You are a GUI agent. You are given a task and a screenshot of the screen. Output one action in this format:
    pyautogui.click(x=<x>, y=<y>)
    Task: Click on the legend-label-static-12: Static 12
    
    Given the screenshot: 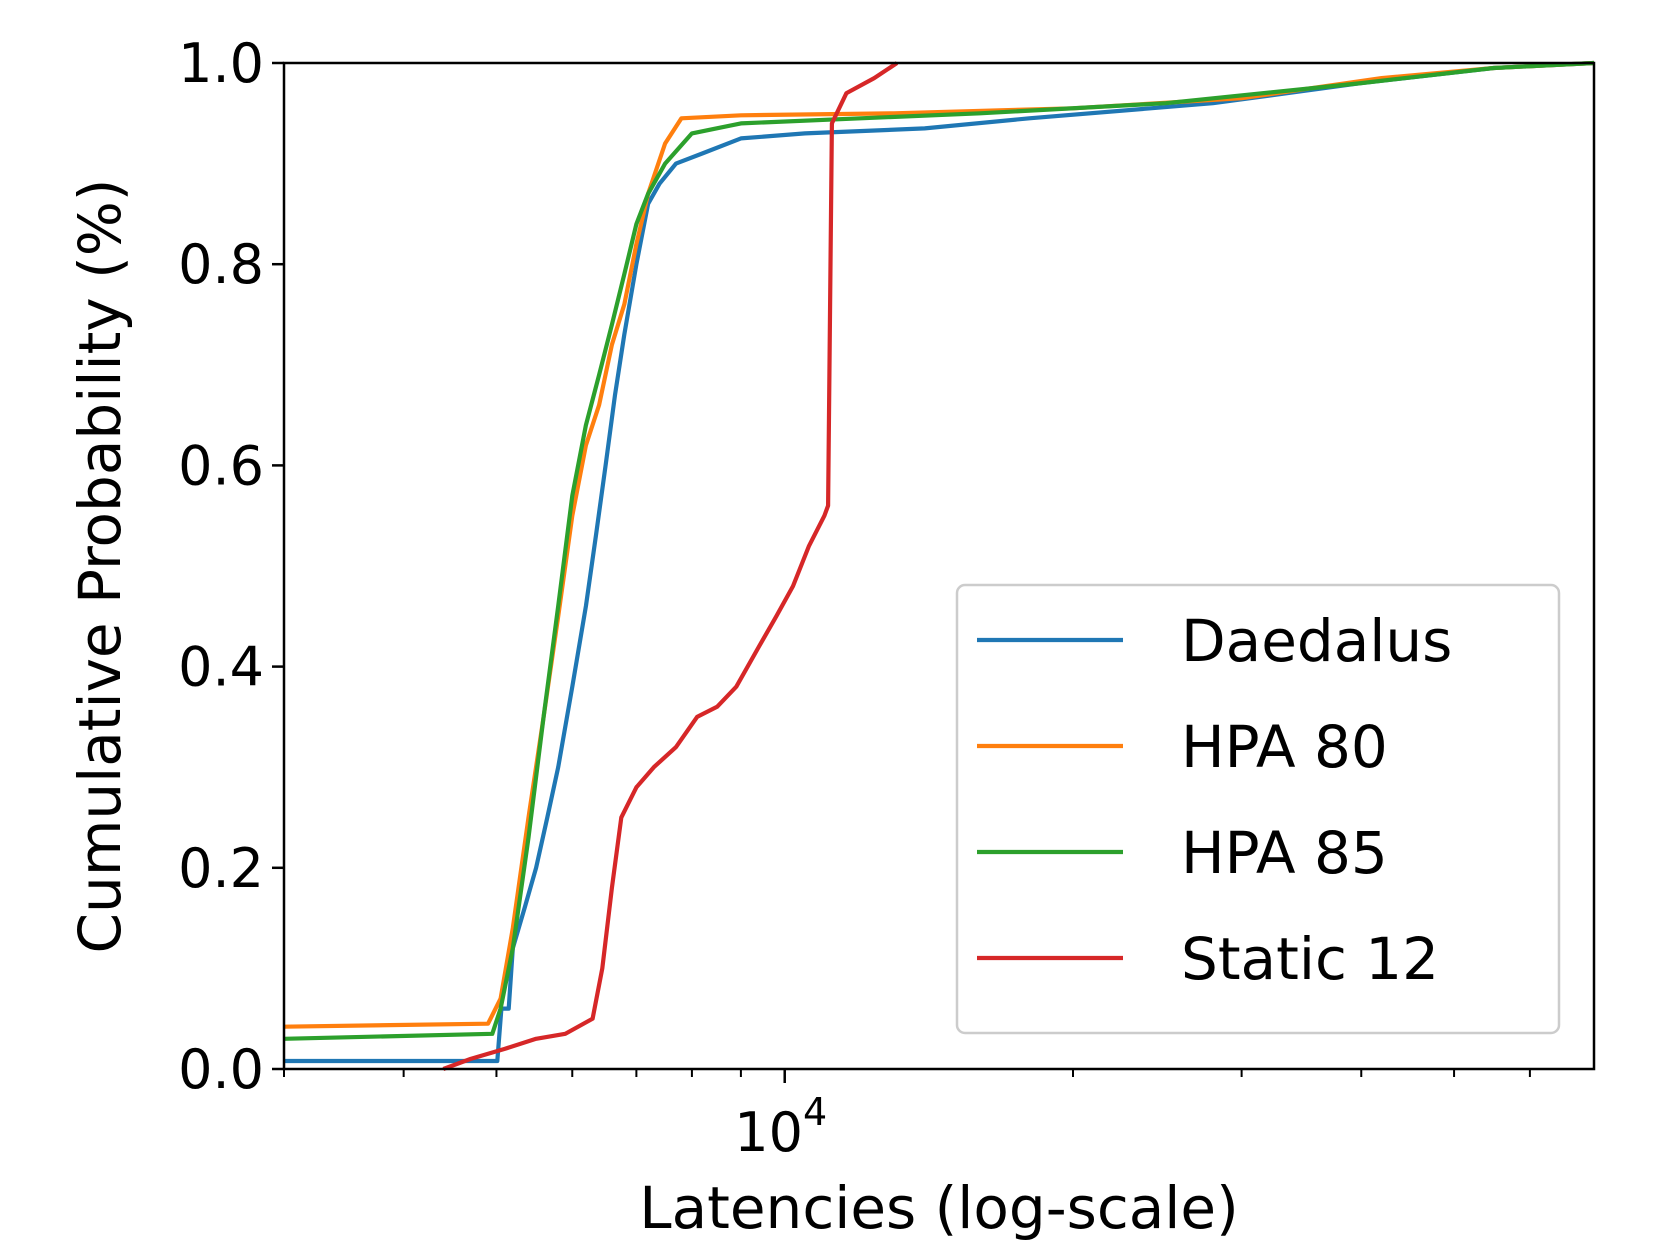 What is the action you would take?
    pyautogui.click(x=1310, y=959)
    